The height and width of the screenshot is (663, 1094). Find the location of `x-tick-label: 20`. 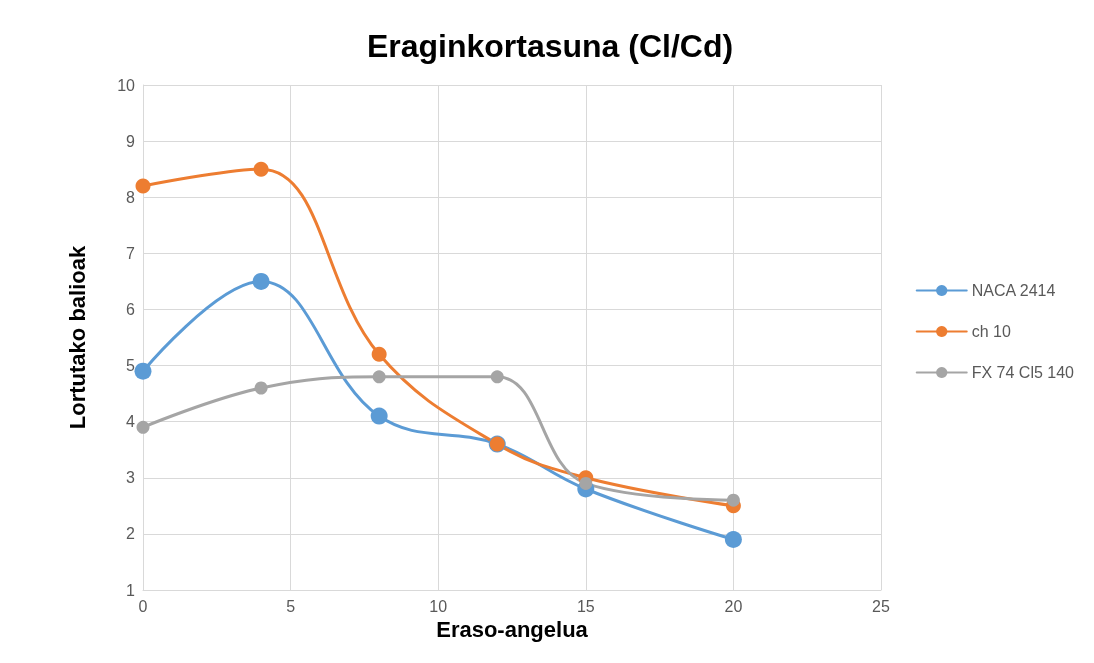

x-tick-label: 20 is located at coordinates (733, 606).